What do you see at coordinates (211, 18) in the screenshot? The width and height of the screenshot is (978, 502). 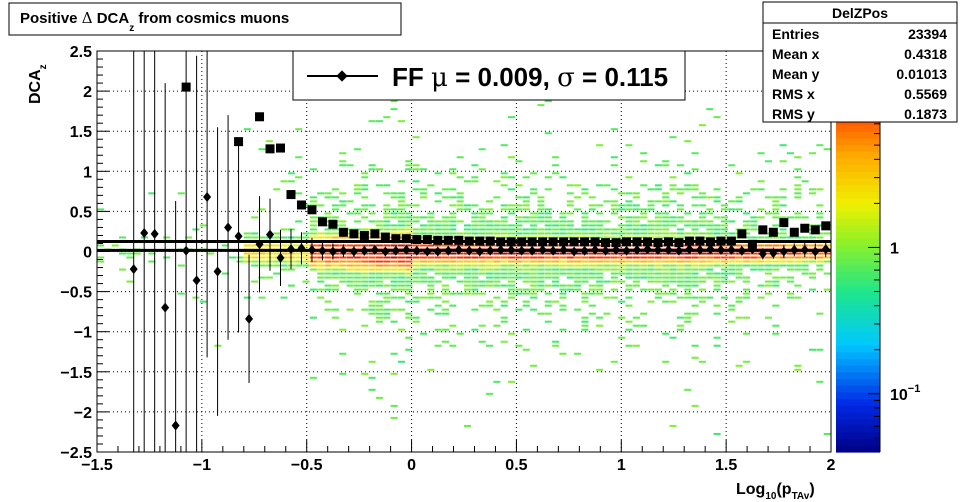 I see `title-suffix: from cosmics muons` at bounding box center [211, 18].